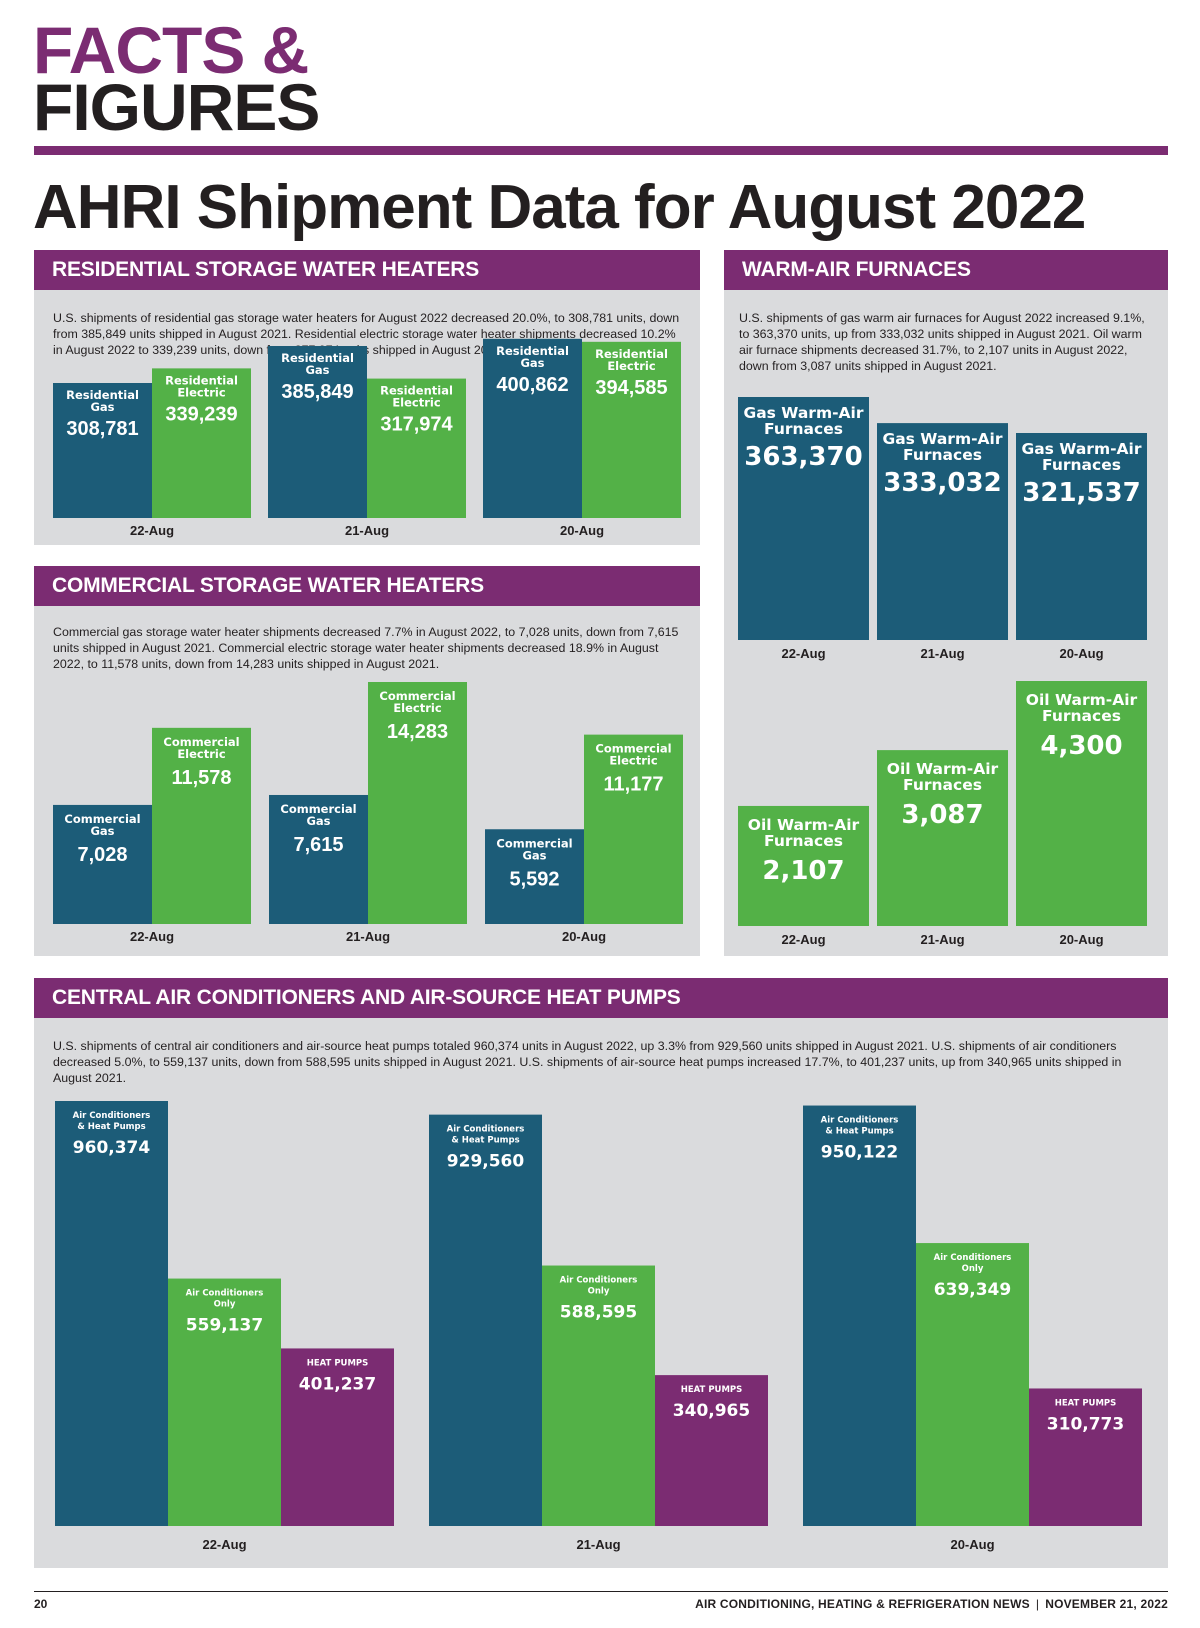 This screenshot has height=1628, width=1200. I want to click on data-label-commercial-gas-21-aug: 7,615, so click(318, 845).